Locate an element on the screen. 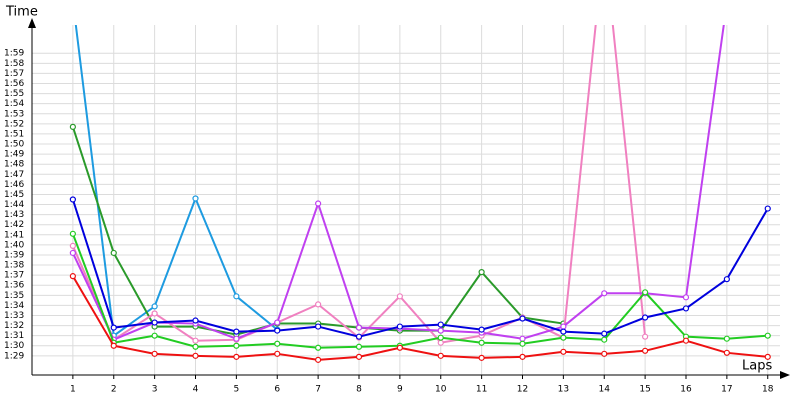 This screenshot has height=400, width=800. y-tick-label: 1:54 is located at coordinates (14, 104).